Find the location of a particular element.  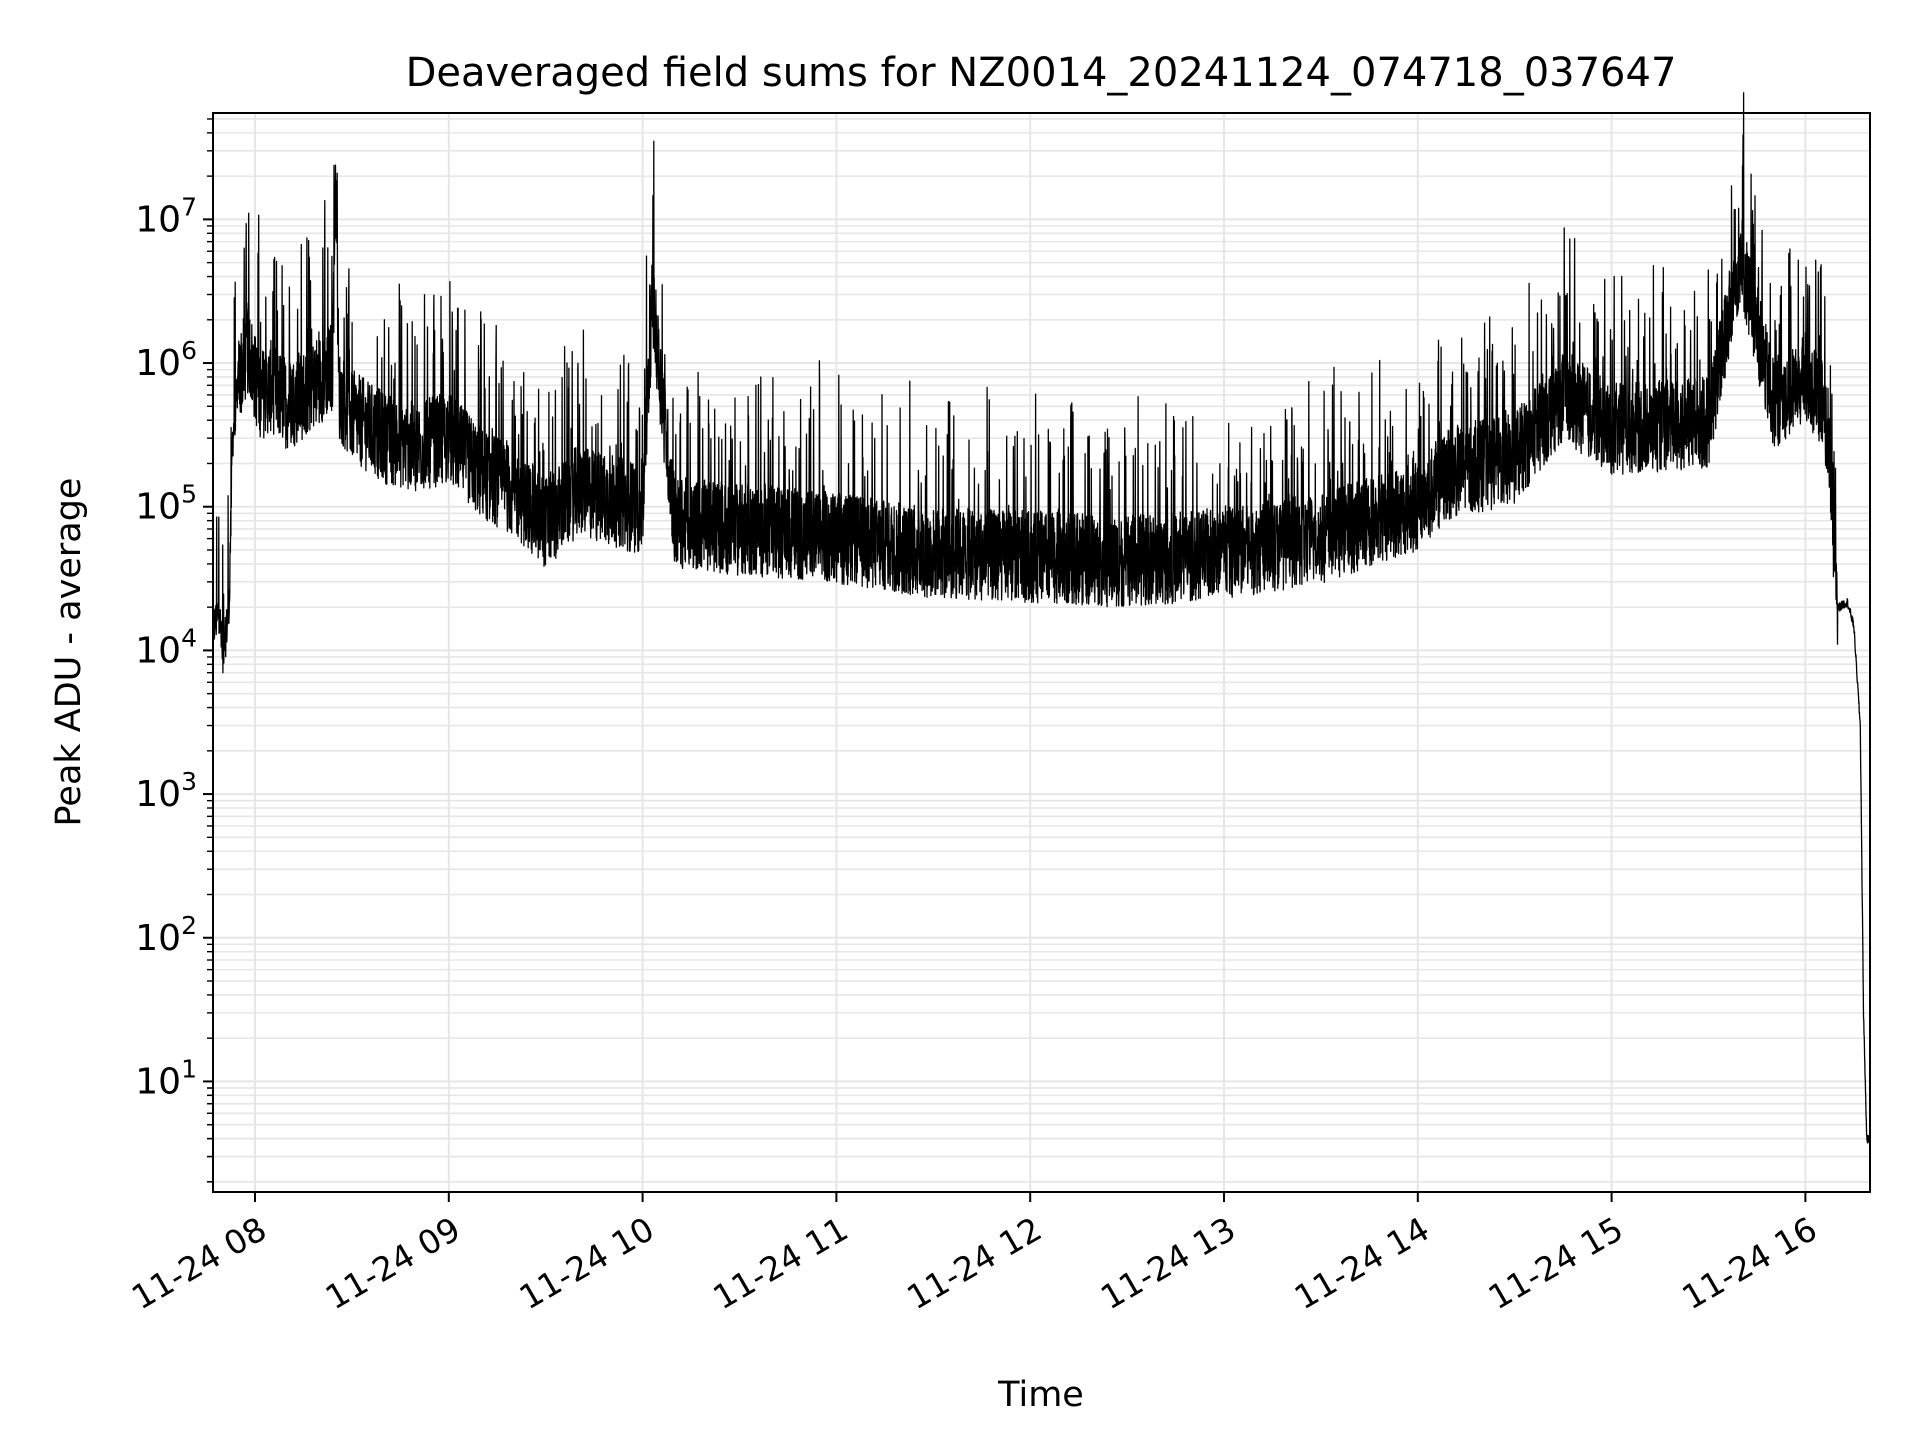

y-tick-label: 10³ is located at coordinates (166, 791).